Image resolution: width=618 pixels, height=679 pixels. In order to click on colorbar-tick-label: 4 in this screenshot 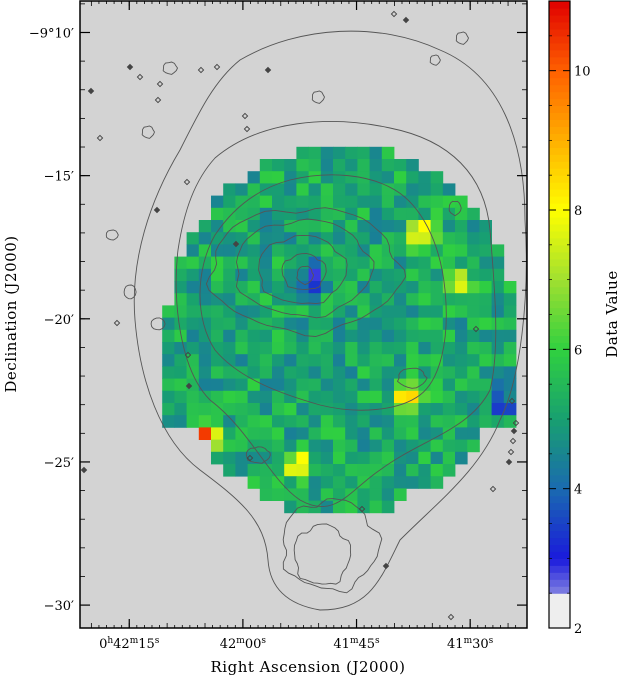, I will do `click(578, 490)`.